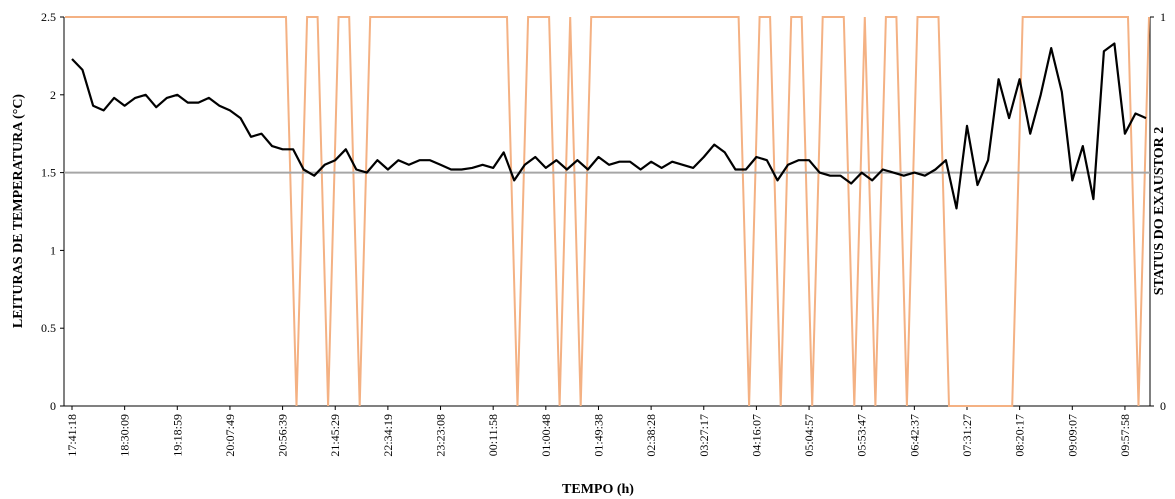 The image size is (1175, 499). I want to click on x-tick-label: 20:07:49, so click(230, 435).